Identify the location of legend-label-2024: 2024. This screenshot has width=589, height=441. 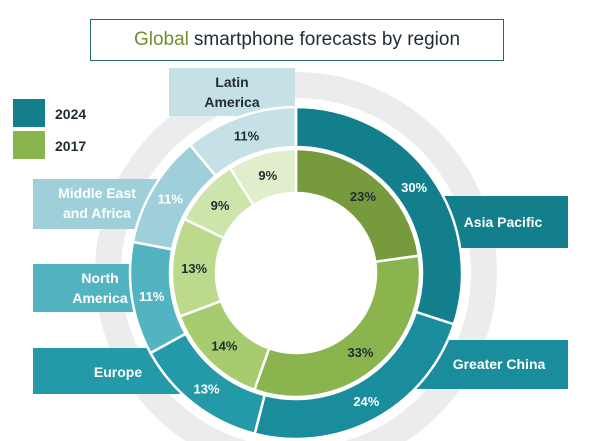
(71, 114).